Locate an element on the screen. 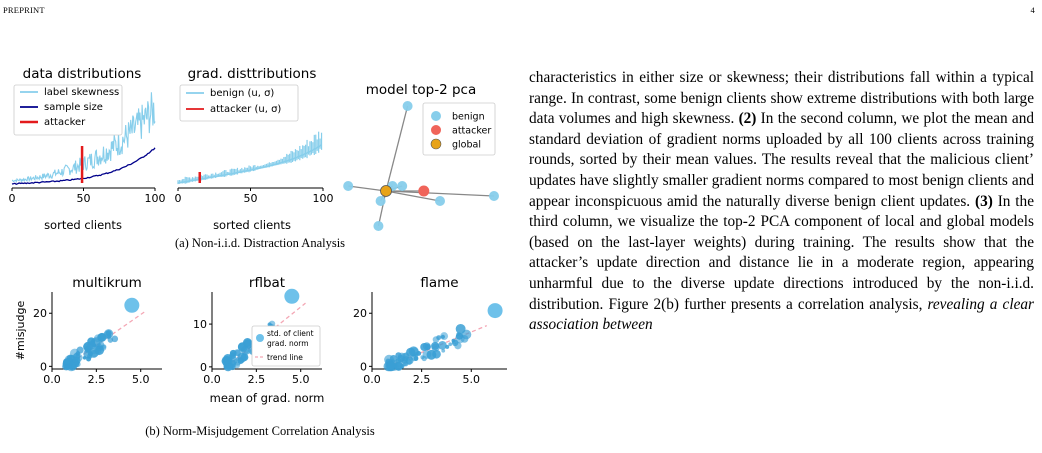 This screenshot has height=453, width=1042. legend-label: std. of client is located at coordinates (290, 333).